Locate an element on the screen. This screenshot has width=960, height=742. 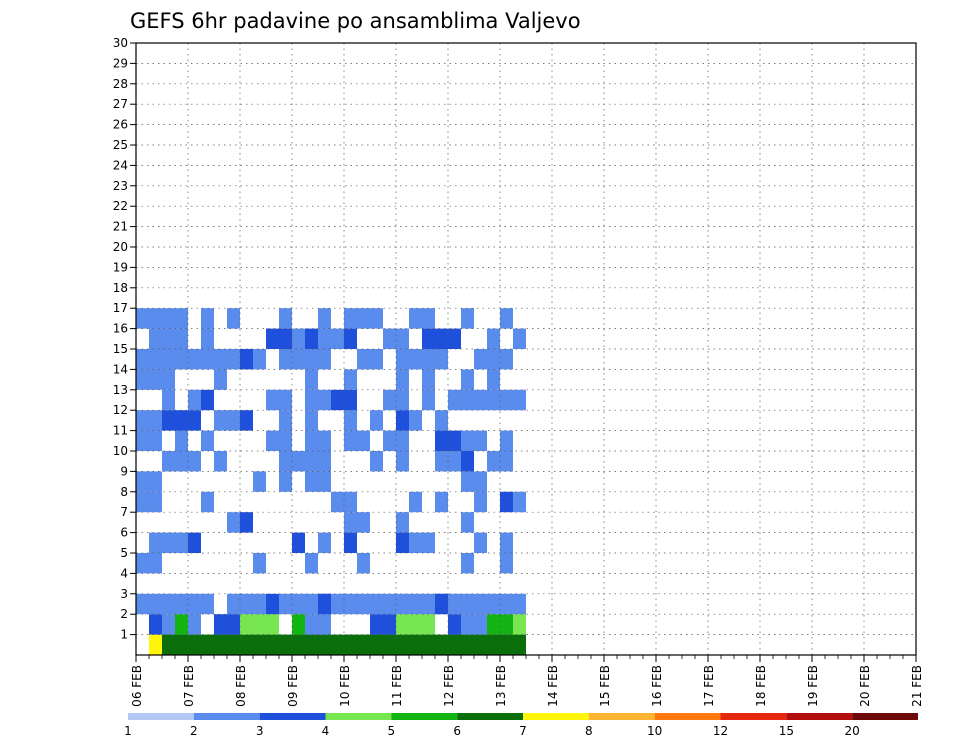
legend-label: 7 is located at coordinates (523, 731).